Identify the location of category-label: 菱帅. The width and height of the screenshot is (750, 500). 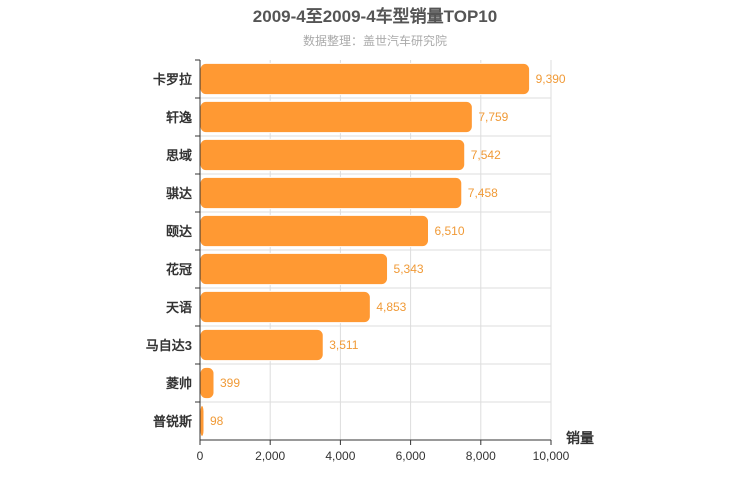
(179, 383).